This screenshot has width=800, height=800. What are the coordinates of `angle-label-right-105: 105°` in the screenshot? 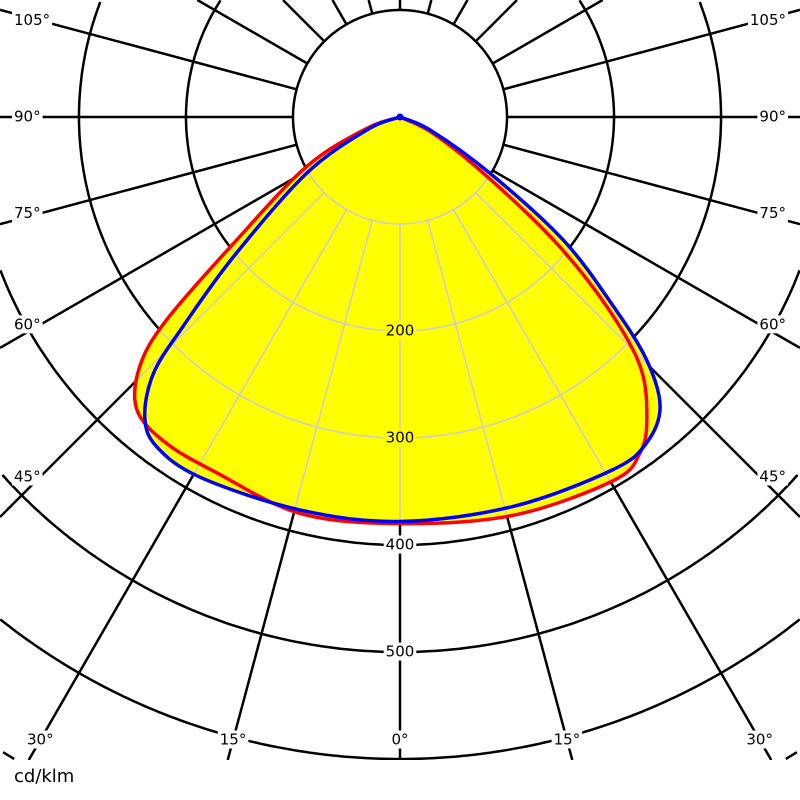 It's located at (768, 20).